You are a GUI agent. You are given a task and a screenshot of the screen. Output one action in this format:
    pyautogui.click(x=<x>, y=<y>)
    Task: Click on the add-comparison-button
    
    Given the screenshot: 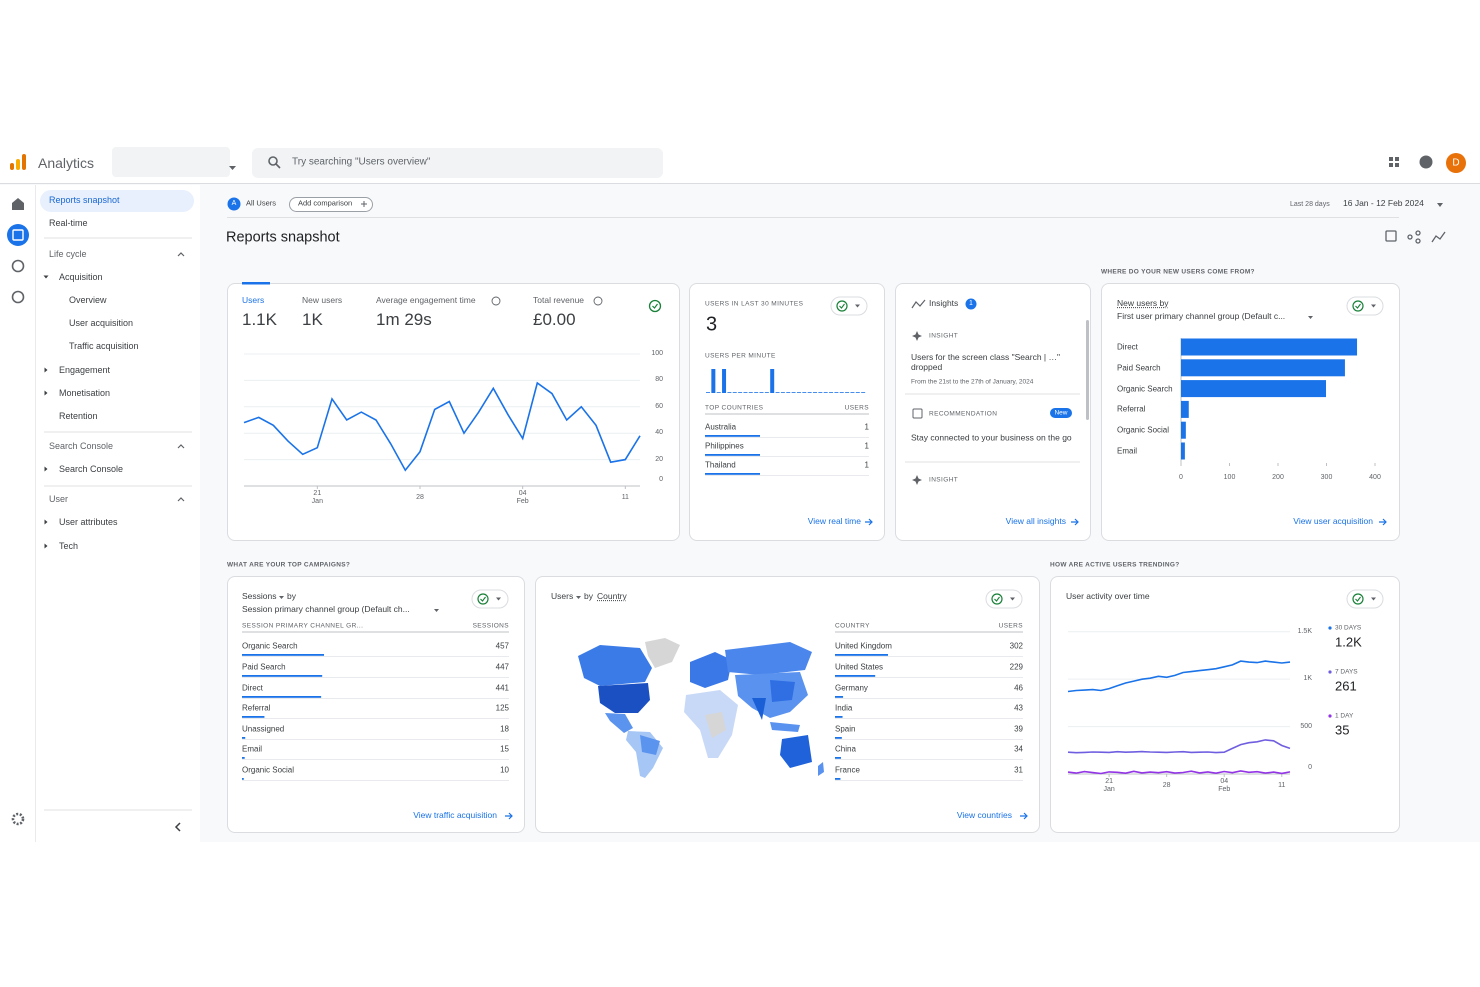 What is the action you would take?
    pyautogui.click(x=331, y=204)
    